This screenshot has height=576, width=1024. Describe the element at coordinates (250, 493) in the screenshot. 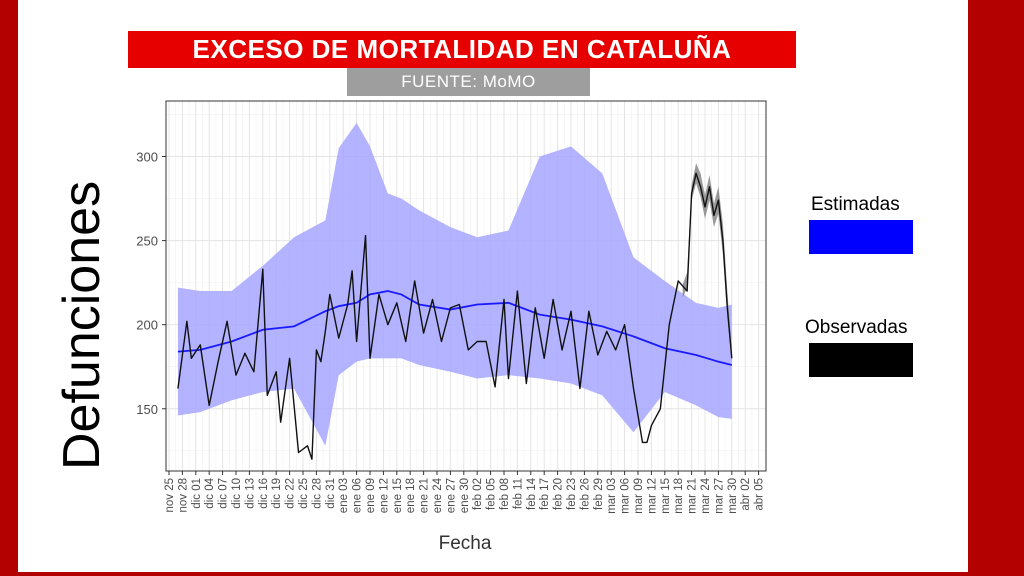

I see `x-tick-label-6: dic 13` at that location.